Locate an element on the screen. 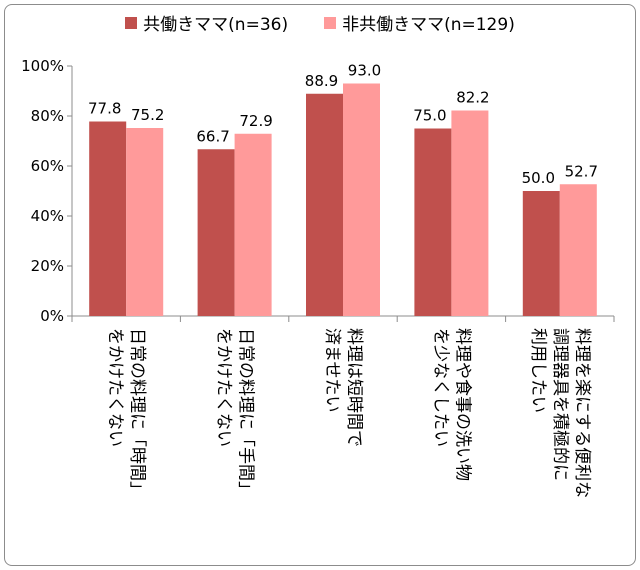  legend-label-series-1: 共働きママ(n=36) is located at coordinates (216, 25).